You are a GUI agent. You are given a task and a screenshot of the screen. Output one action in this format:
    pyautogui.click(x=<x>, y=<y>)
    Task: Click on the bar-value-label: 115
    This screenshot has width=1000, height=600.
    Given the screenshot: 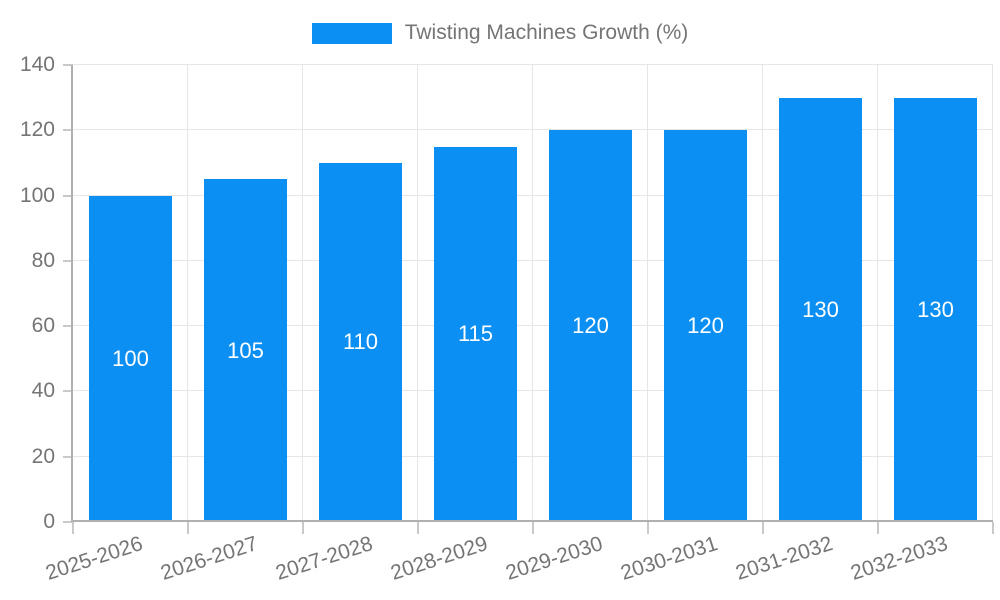 What is the action you would take?
    pyautogui.click(x=475, y=334)
    